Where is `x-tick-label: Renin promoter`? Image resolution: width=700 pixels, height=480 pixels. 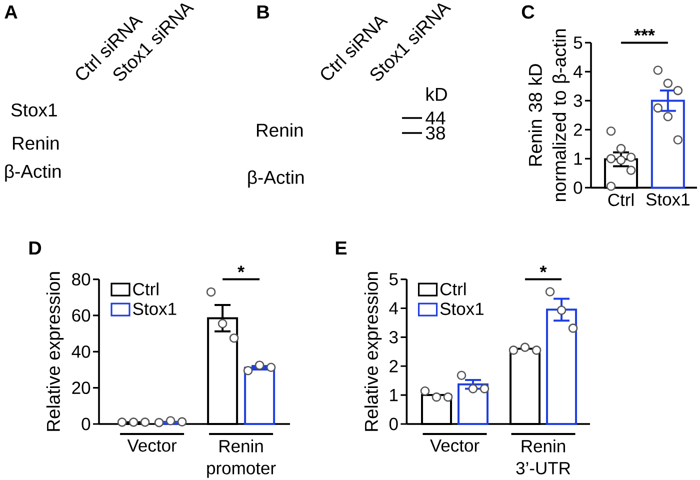
x-tick-label: Renin promoter is located at coordinates (241, 459).